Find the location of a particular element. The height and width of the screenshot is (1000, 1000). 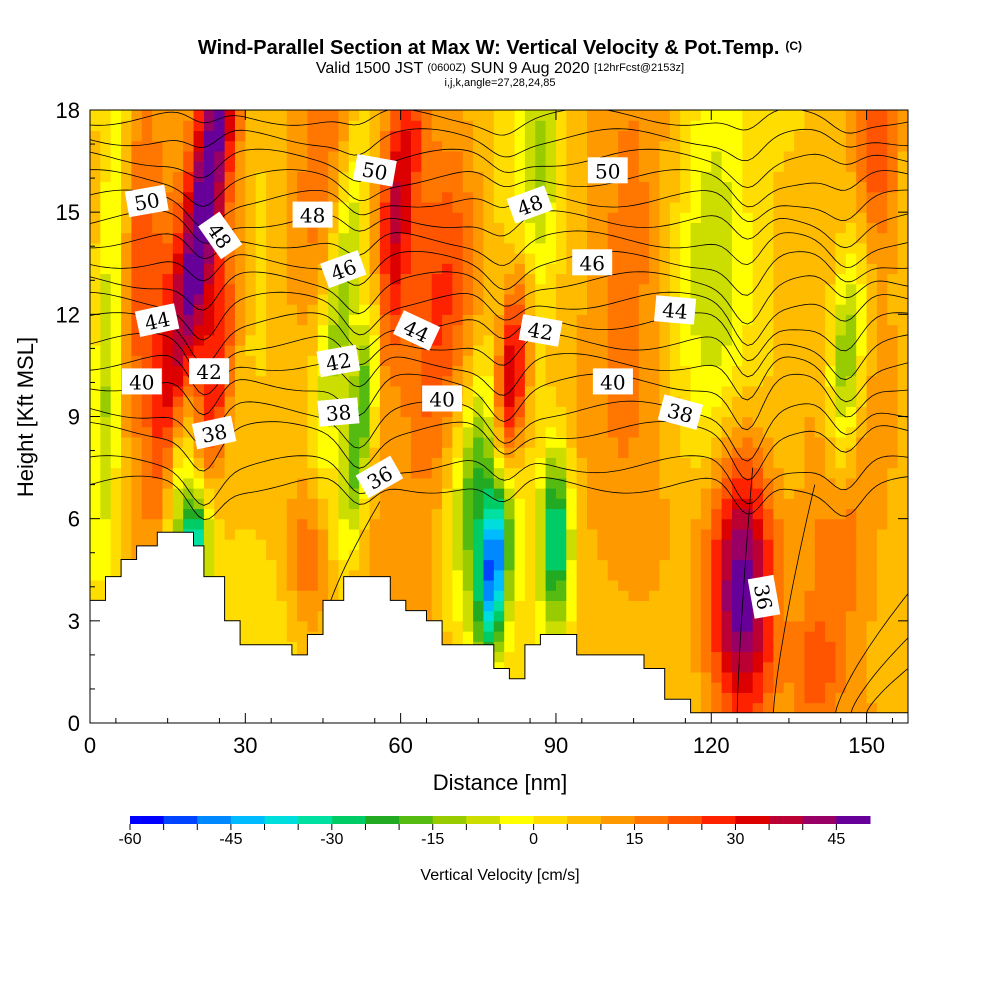

theta-contour is located at coordinates (499, 123).